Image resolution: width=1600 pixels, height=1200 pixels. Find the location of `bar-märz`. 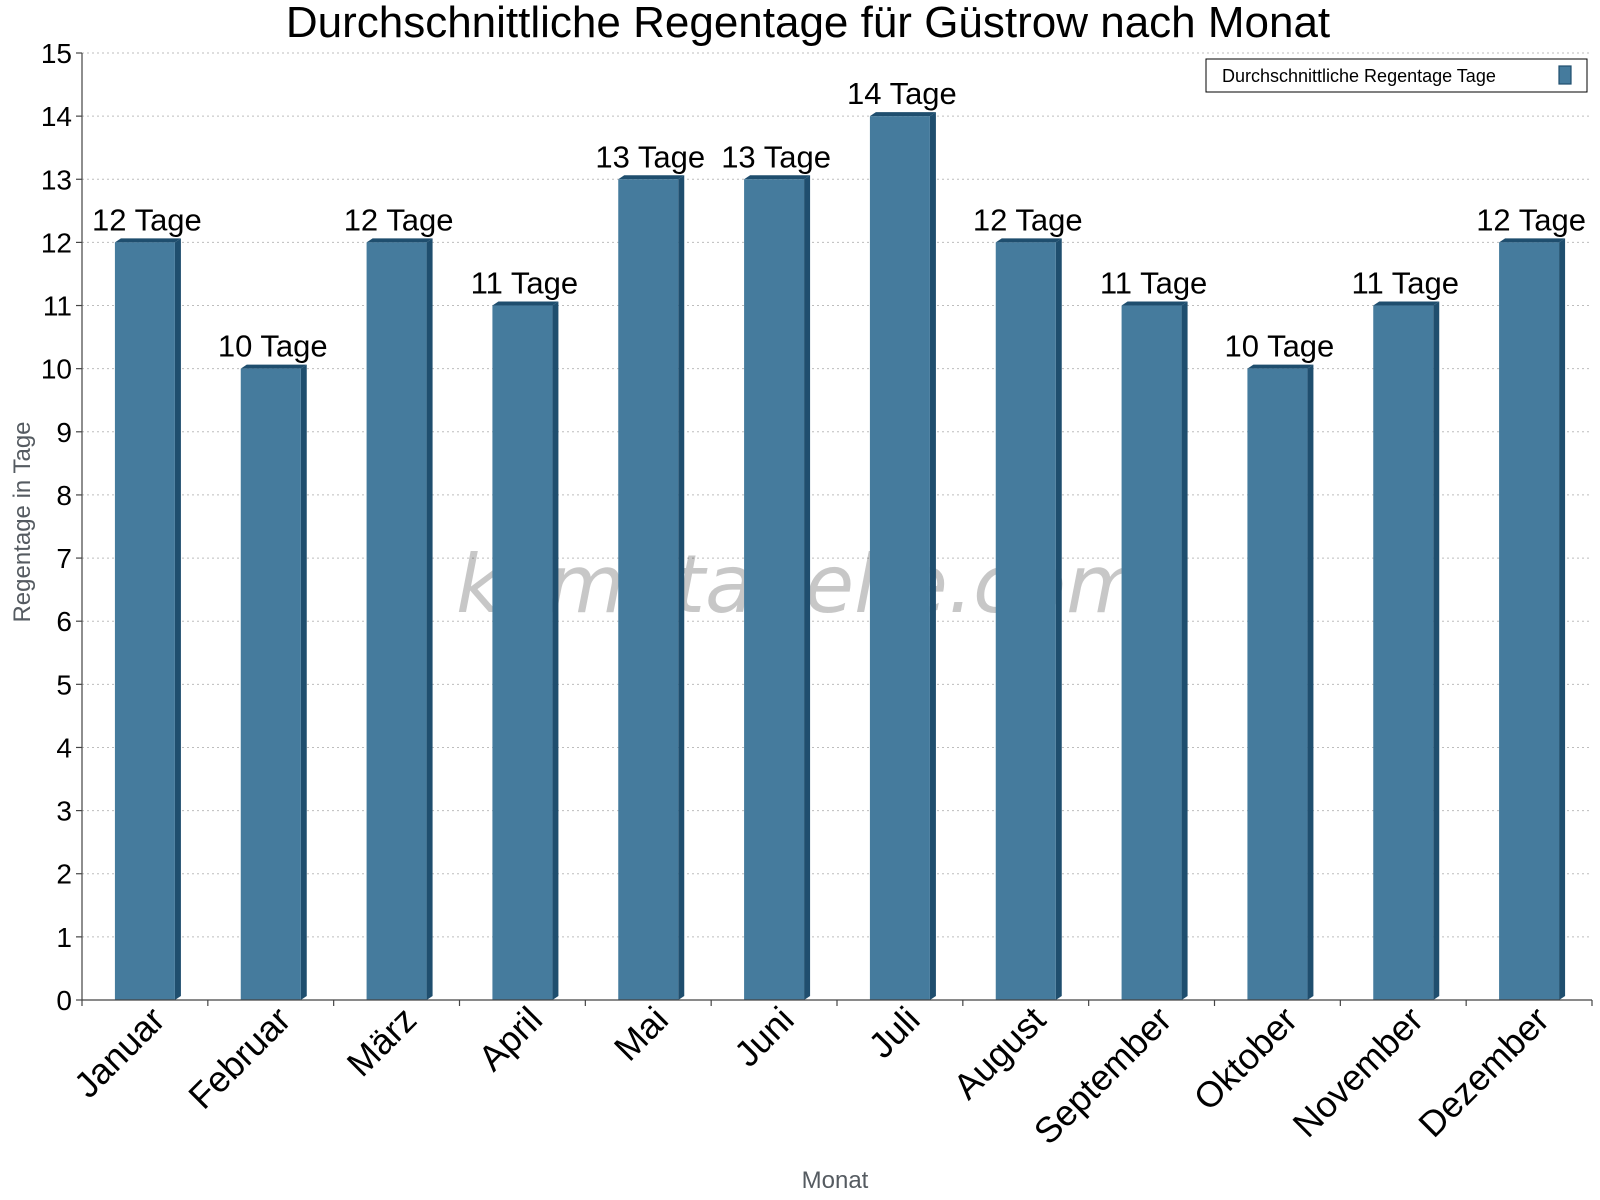

bar-märz is located at coordinates (399, 619).